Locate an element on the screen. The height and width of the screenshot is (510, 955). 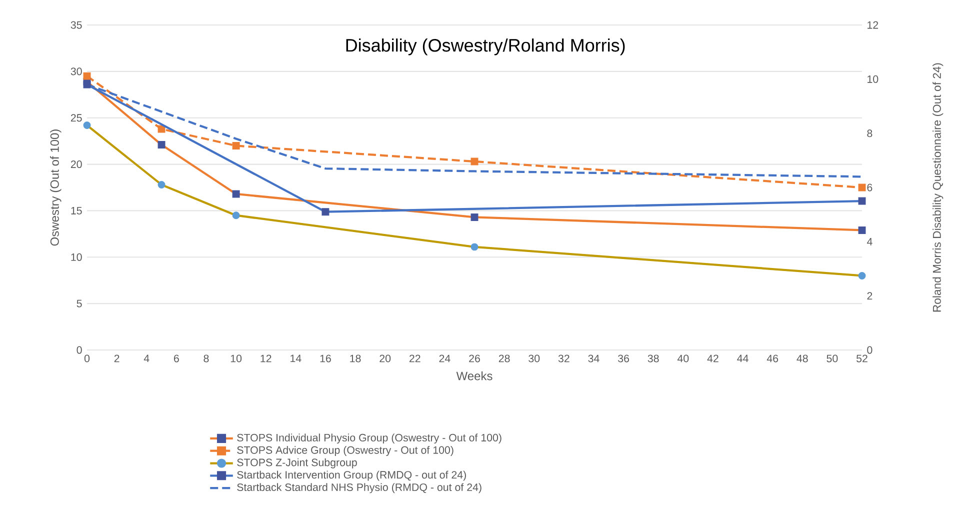
y-tick-label: 35 is located at coordinates (76, 25).